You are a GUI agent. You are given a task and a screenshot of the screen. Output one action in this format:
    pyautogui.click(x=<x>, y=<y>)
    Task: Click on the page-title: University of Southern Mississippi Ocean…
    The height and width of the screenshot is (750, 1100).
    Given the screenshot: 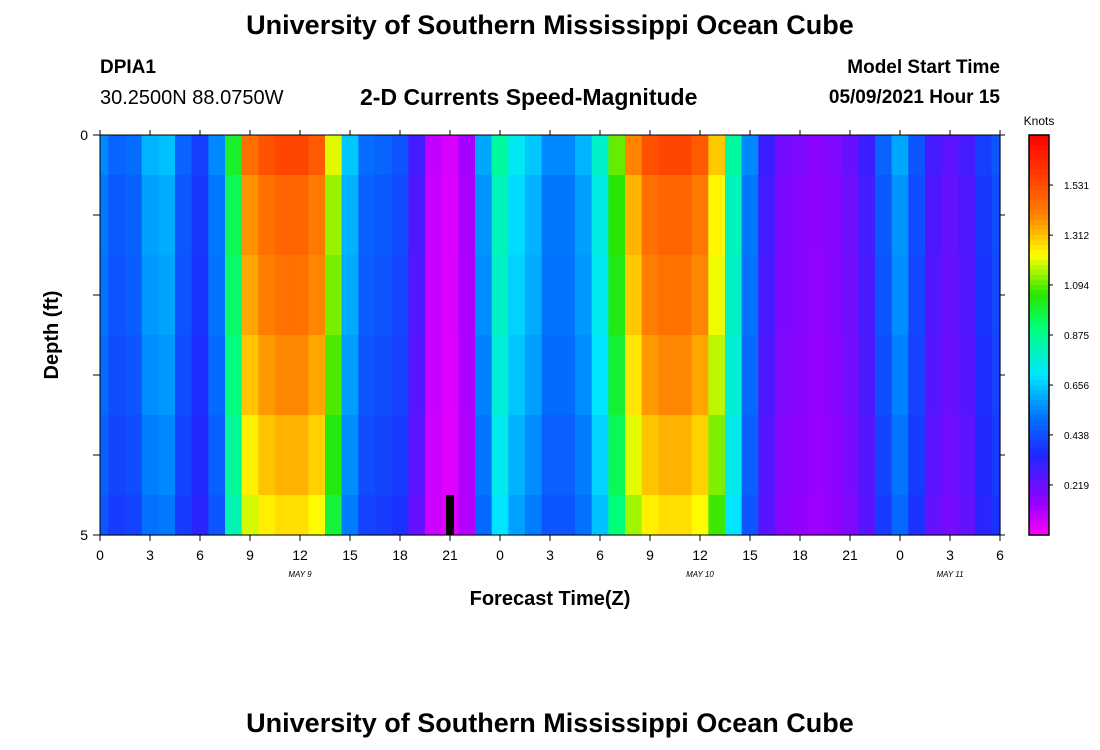 What is the action you would take?
    pyautogui.click(x=550, y=25)
    